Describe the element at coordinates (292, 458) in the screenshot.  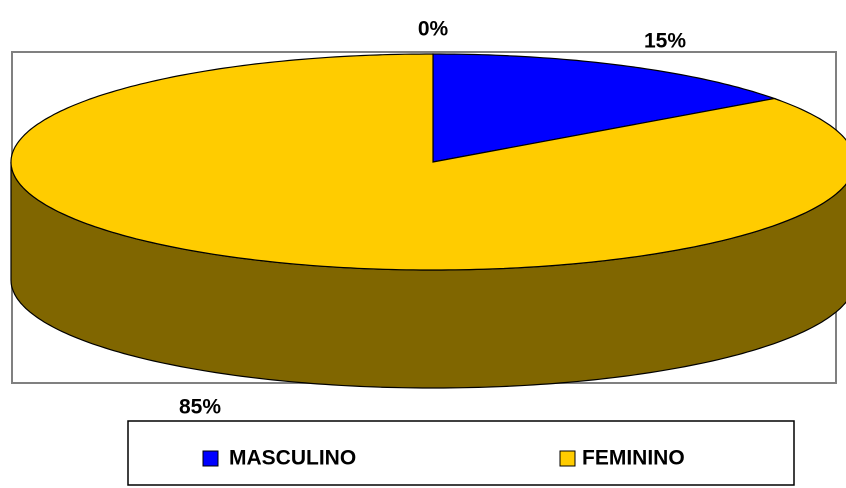
I see `legend-label: MASCULINO` at that location.